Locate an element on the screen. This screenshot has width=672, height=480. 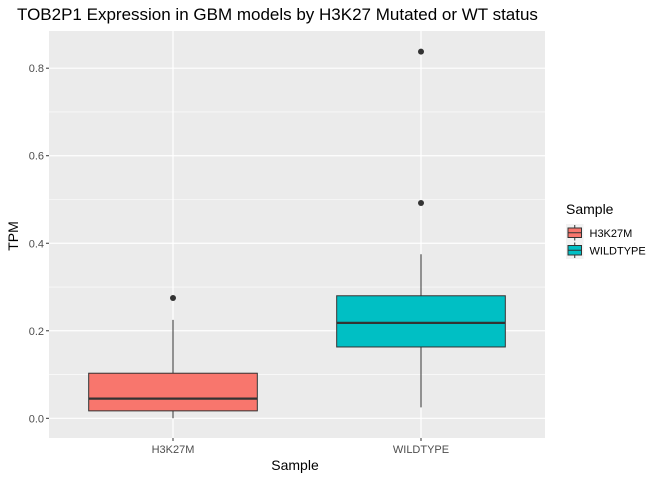
legend-entry-h3k27m: H3K27M is located at coordinates (599, 233).